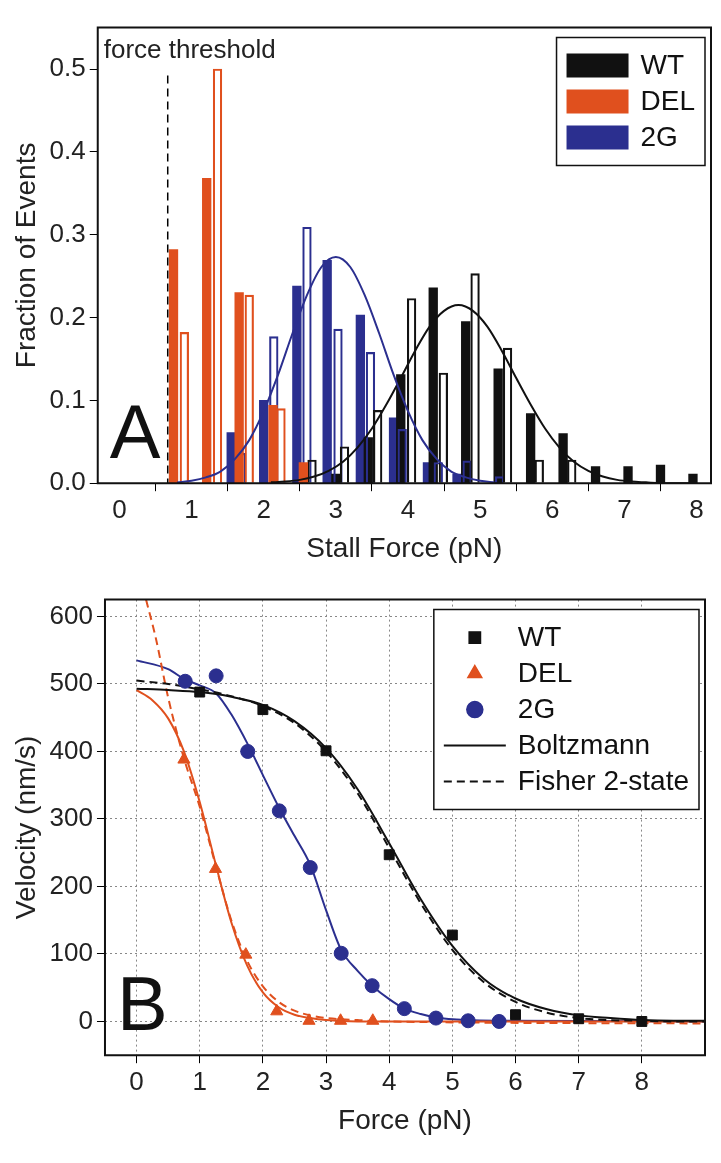 The width and height of the screenshot is (721, 1163). What do you see at coordinates (189, 48) in the screenshot?
I see `ref-line-label: force threshold` at bounding box center [189, 48].